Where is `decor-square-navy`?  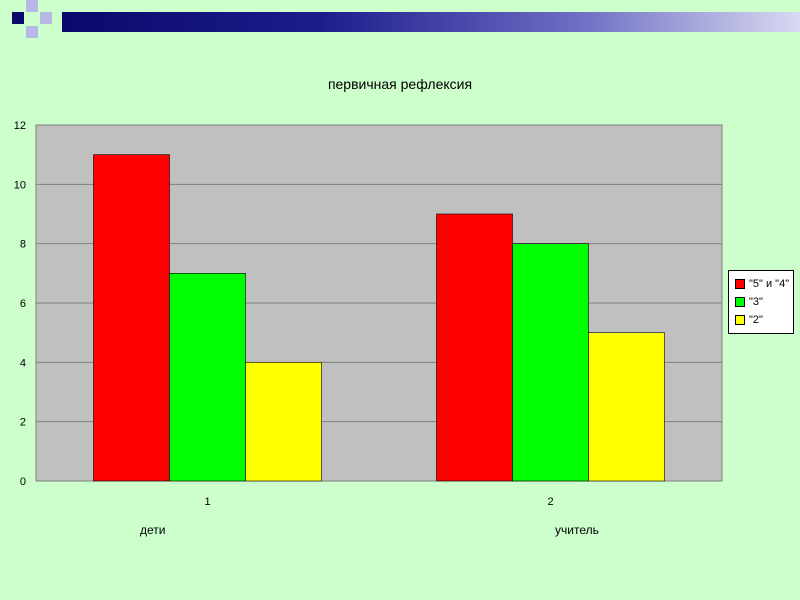 decor-square-navy is located at coordinates (18, 18).